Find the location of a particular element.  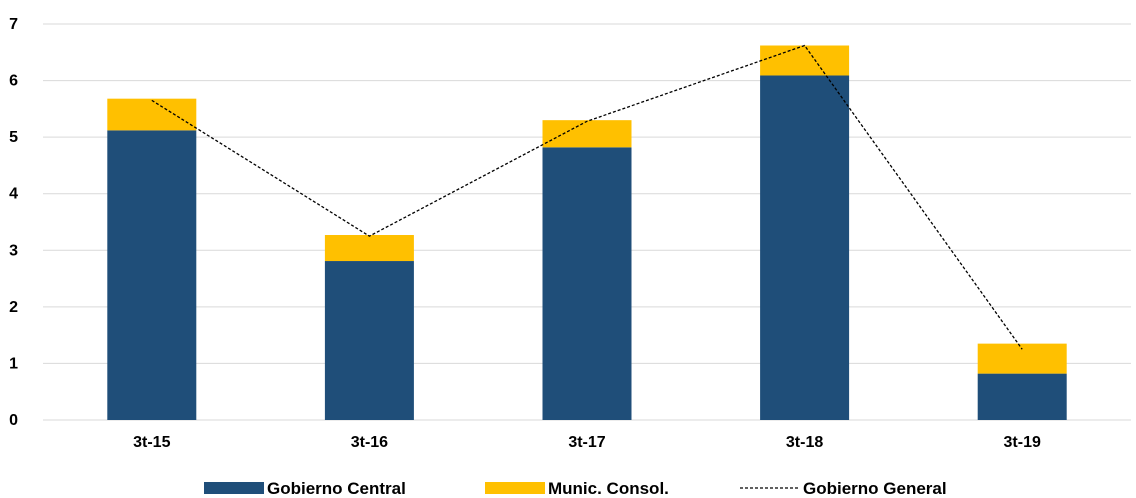

x-tick-label: 3t-16 is located at coordinates (369, 442).